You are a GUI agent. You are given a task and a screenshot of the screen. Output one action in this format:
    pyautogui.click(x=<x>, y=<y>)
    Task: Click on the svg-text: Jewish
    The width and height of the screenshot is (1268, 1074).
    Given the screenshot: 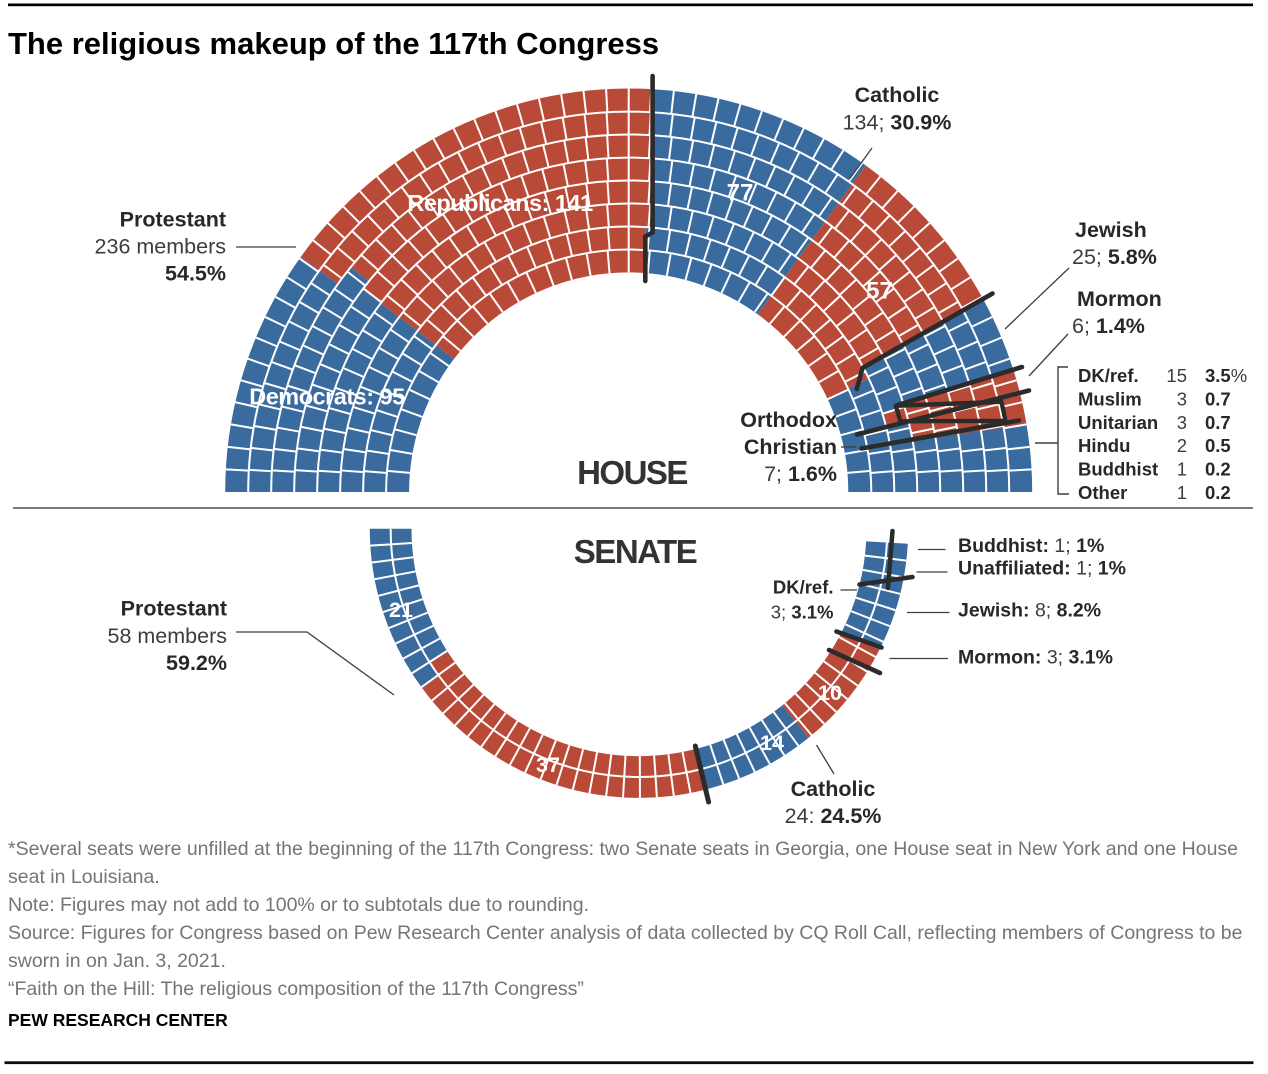 What is the action you would take?
    pyautogui.click(x=1111, y=230)
    